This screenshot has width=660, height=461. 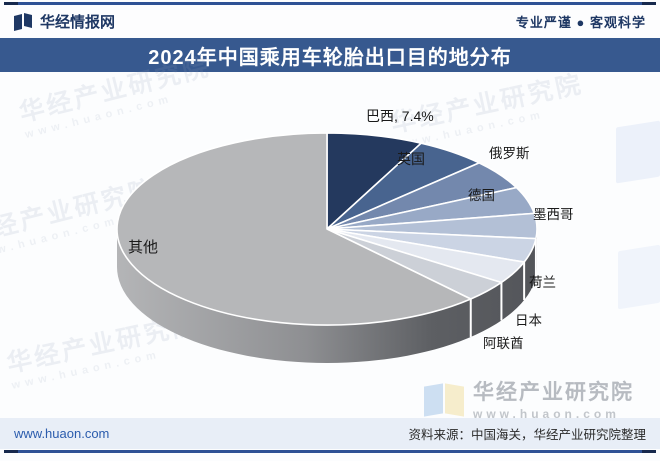 What do you see at coordinates (143, 247) in the screenshot?
I see `pie-label-others: 其他` at bounding box center [143, 247].